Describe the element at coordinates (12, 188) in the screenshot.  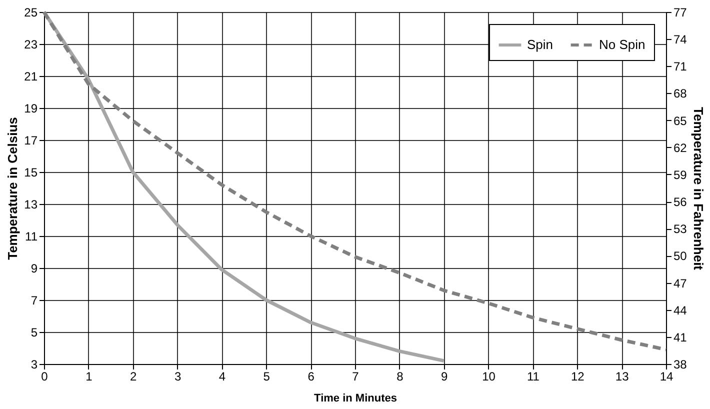
I see `y-axis-title: Temperature in Celsius` at that location.